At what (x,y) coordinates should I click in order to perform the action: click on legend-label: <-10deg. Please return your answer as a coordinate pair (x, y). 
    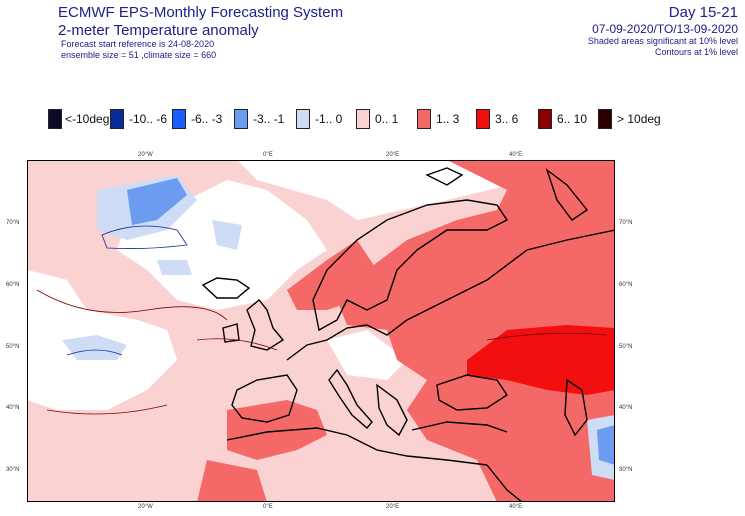
    Looking at the image, I should click on (87, 119).